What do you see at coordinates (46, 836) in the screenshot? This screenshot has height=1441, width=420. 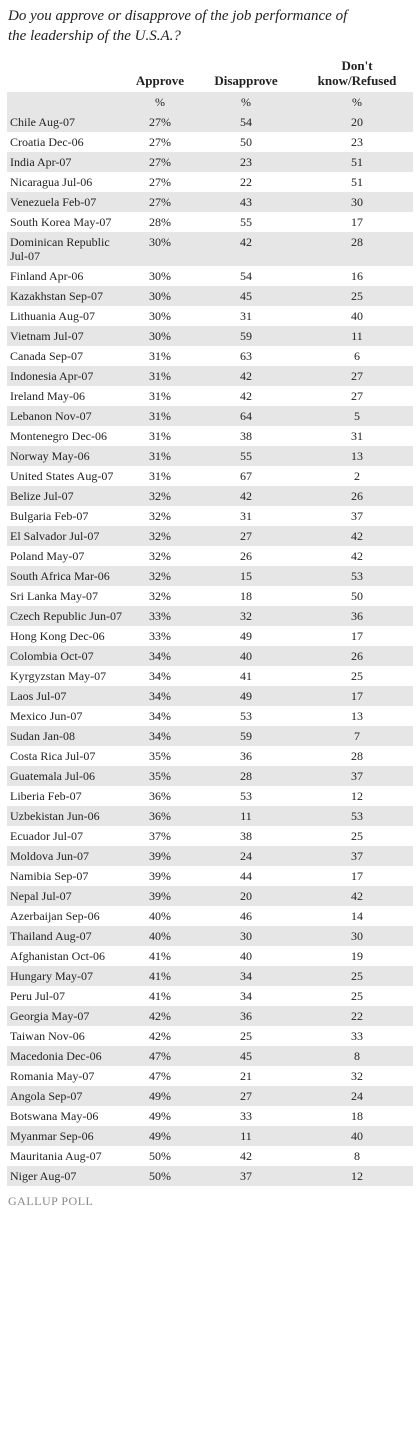 I see `country-cell: Ecuador Jul-07` at bounding box center [46, 836].